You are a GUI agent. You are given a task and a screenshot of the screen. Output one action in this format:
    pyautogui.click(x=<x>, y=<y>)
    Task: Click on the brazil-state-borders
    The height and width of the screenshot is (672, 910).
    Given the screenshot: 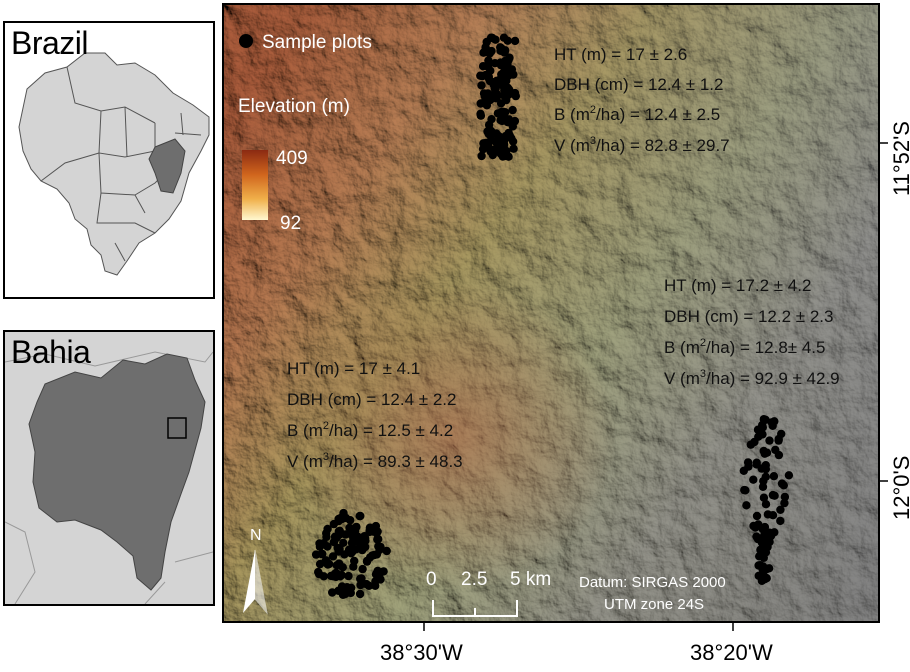 What is the action you would take?
    pyautogui.click(x=121, y=164)
    